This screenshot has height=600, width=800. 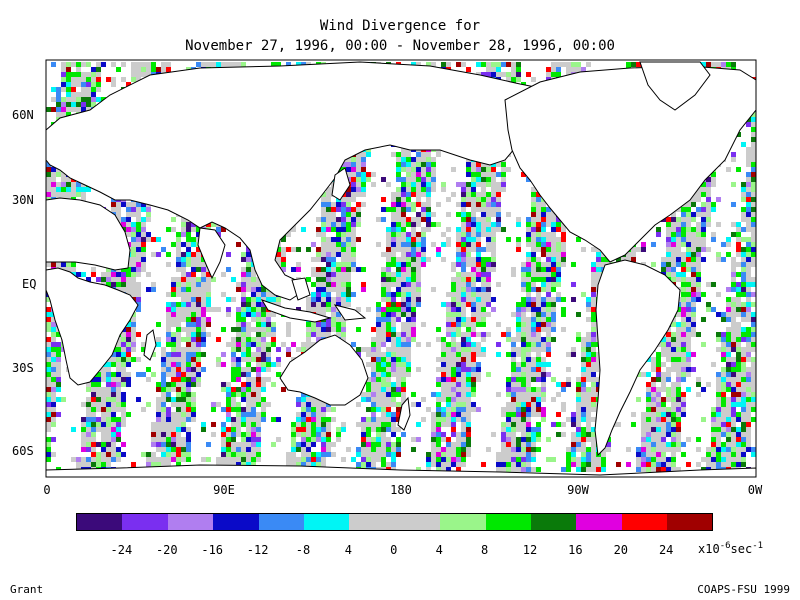 What do you see at coordinates (401, 490) in the screenshot?
I see `lon-label-180: 180` at bounding box center [401, 490].